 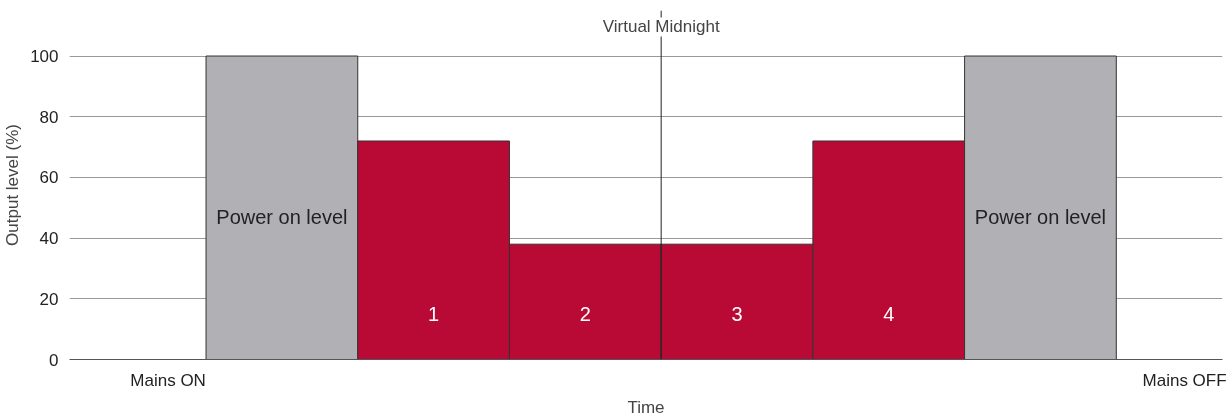 What do you see at coordinates (13, 185) in the screenshot?
I see `y-axis-title: Output level (%)` at bounding box center [13, 185].